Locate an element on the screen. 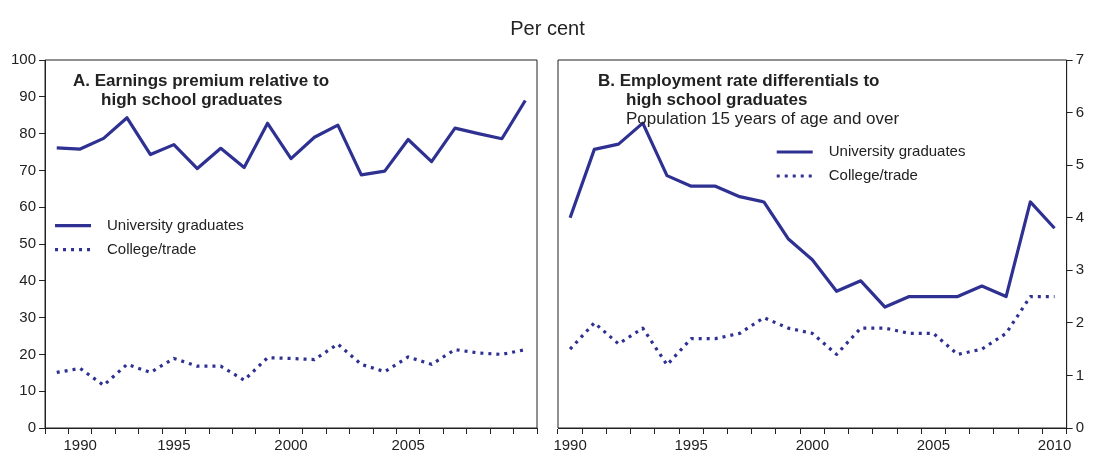 This screenshot has width=1095, height=474. y-tick-label: 0 is located at coordinates (32, 427).